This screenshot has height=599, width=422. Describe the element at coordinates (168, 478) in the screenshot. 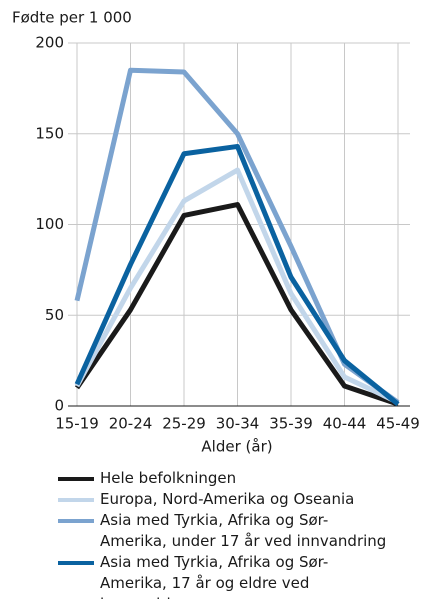

I see `legend-label: Hele befolkningen` at that location.